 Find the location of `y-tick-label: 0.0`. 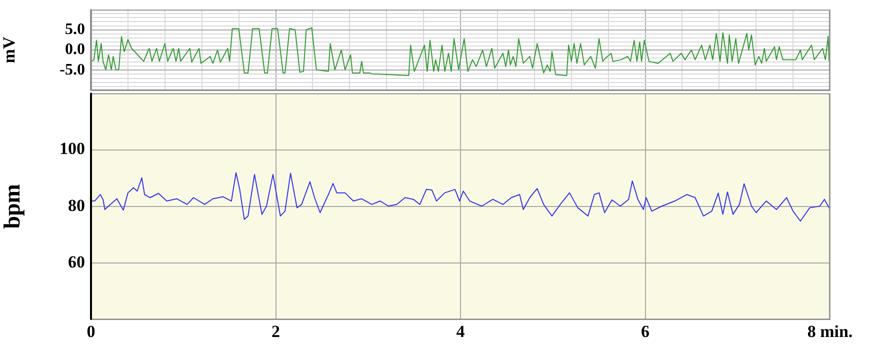

y-tick-label: 0.0 is located at coordinates (75, 49).